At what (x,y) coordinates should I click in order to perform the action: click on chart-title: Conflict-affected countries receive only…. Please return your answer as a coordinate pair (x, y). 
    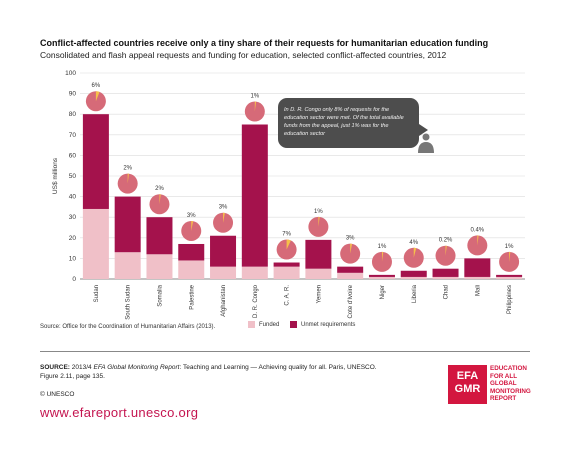
    Looking at the image, I should click on (264, 43).